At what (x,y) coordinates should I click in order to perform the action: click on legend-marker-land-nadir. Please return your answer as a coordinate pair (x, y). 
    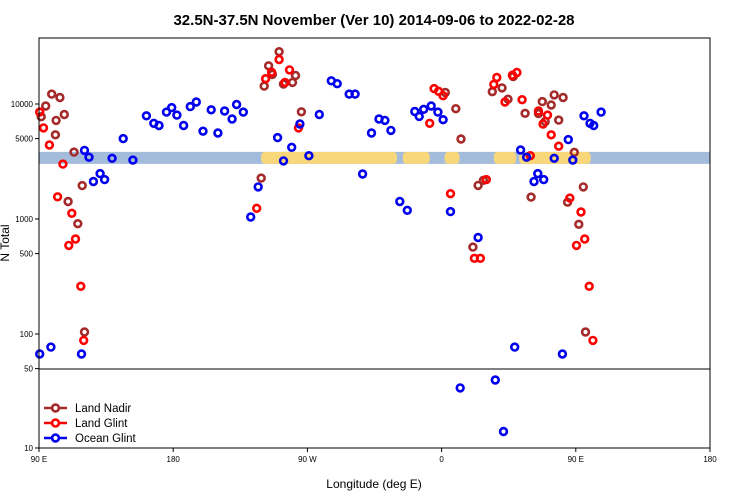
    Looking at the image, I should click on (55, 408).